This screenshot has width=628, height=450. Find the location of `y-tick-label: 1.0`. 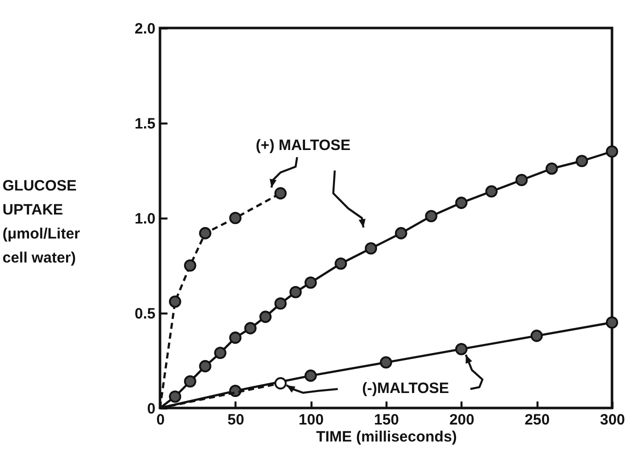

y-tick-label: 1.0 is located at coordinates (145, 219).